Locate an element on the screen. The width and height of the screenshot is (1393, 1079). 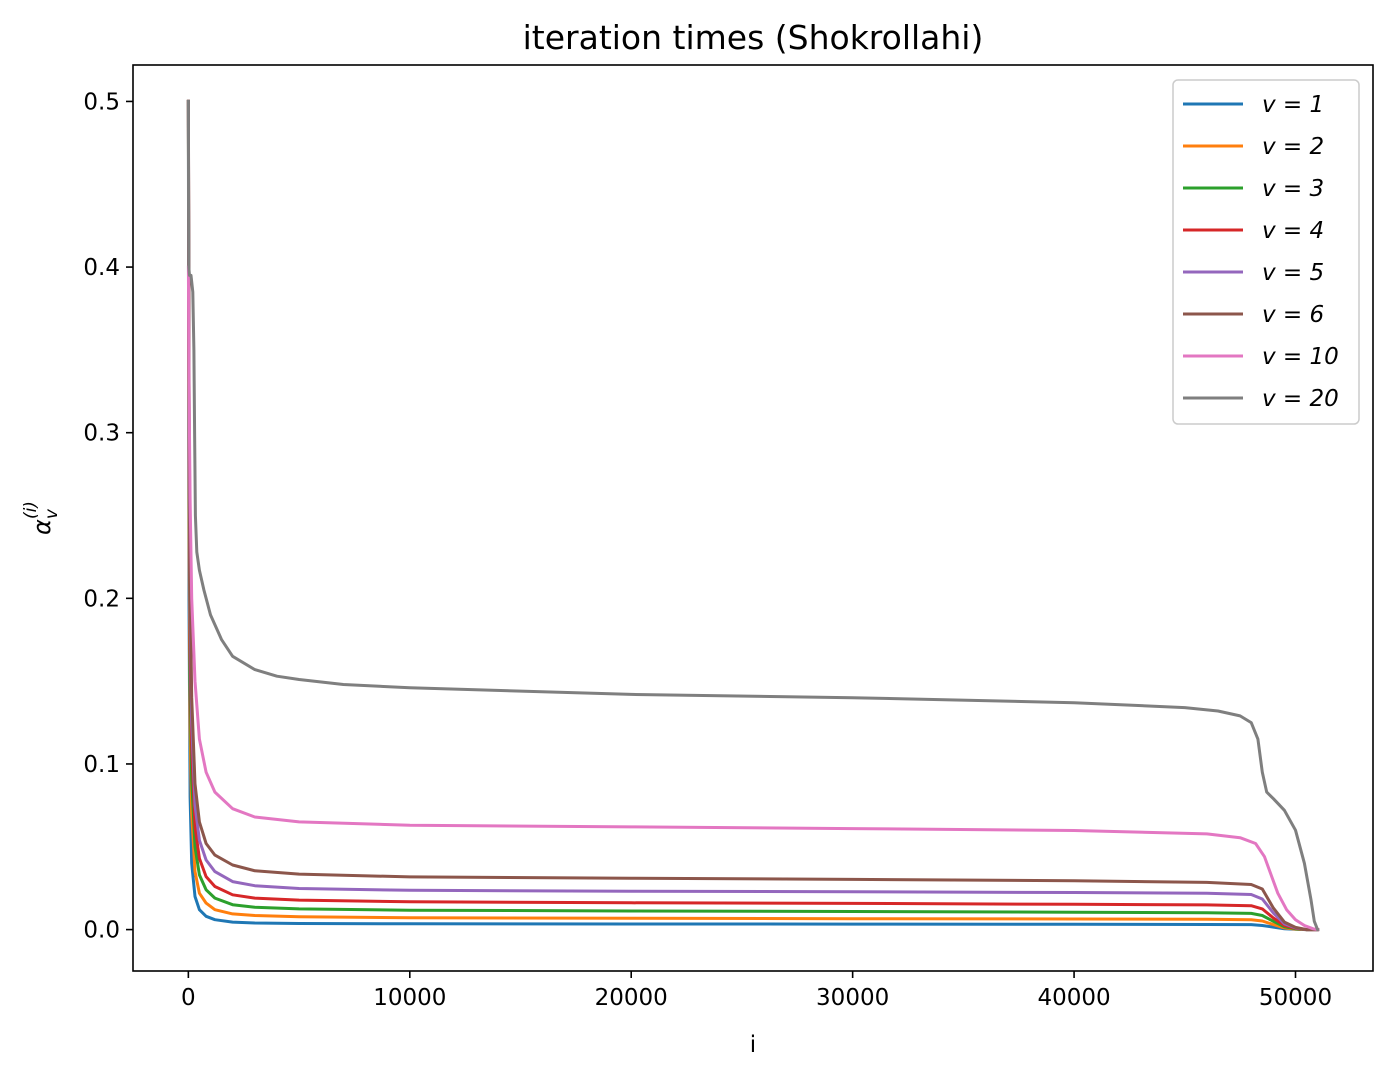
y-tick-label: 0.1 is located at coordinates (101, 765).